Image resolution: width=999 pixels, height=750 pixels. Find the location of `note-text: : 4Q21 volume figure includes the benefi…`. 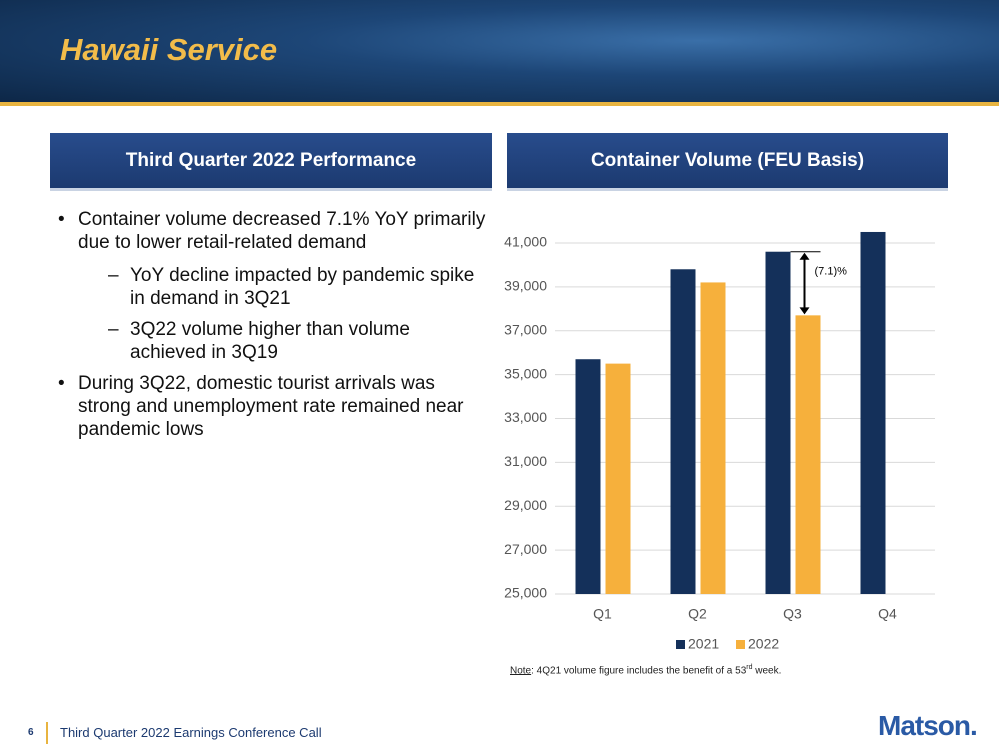

note-text: : 4Q21 volume figure includes the benefi… is located at coordinates (639, 671).